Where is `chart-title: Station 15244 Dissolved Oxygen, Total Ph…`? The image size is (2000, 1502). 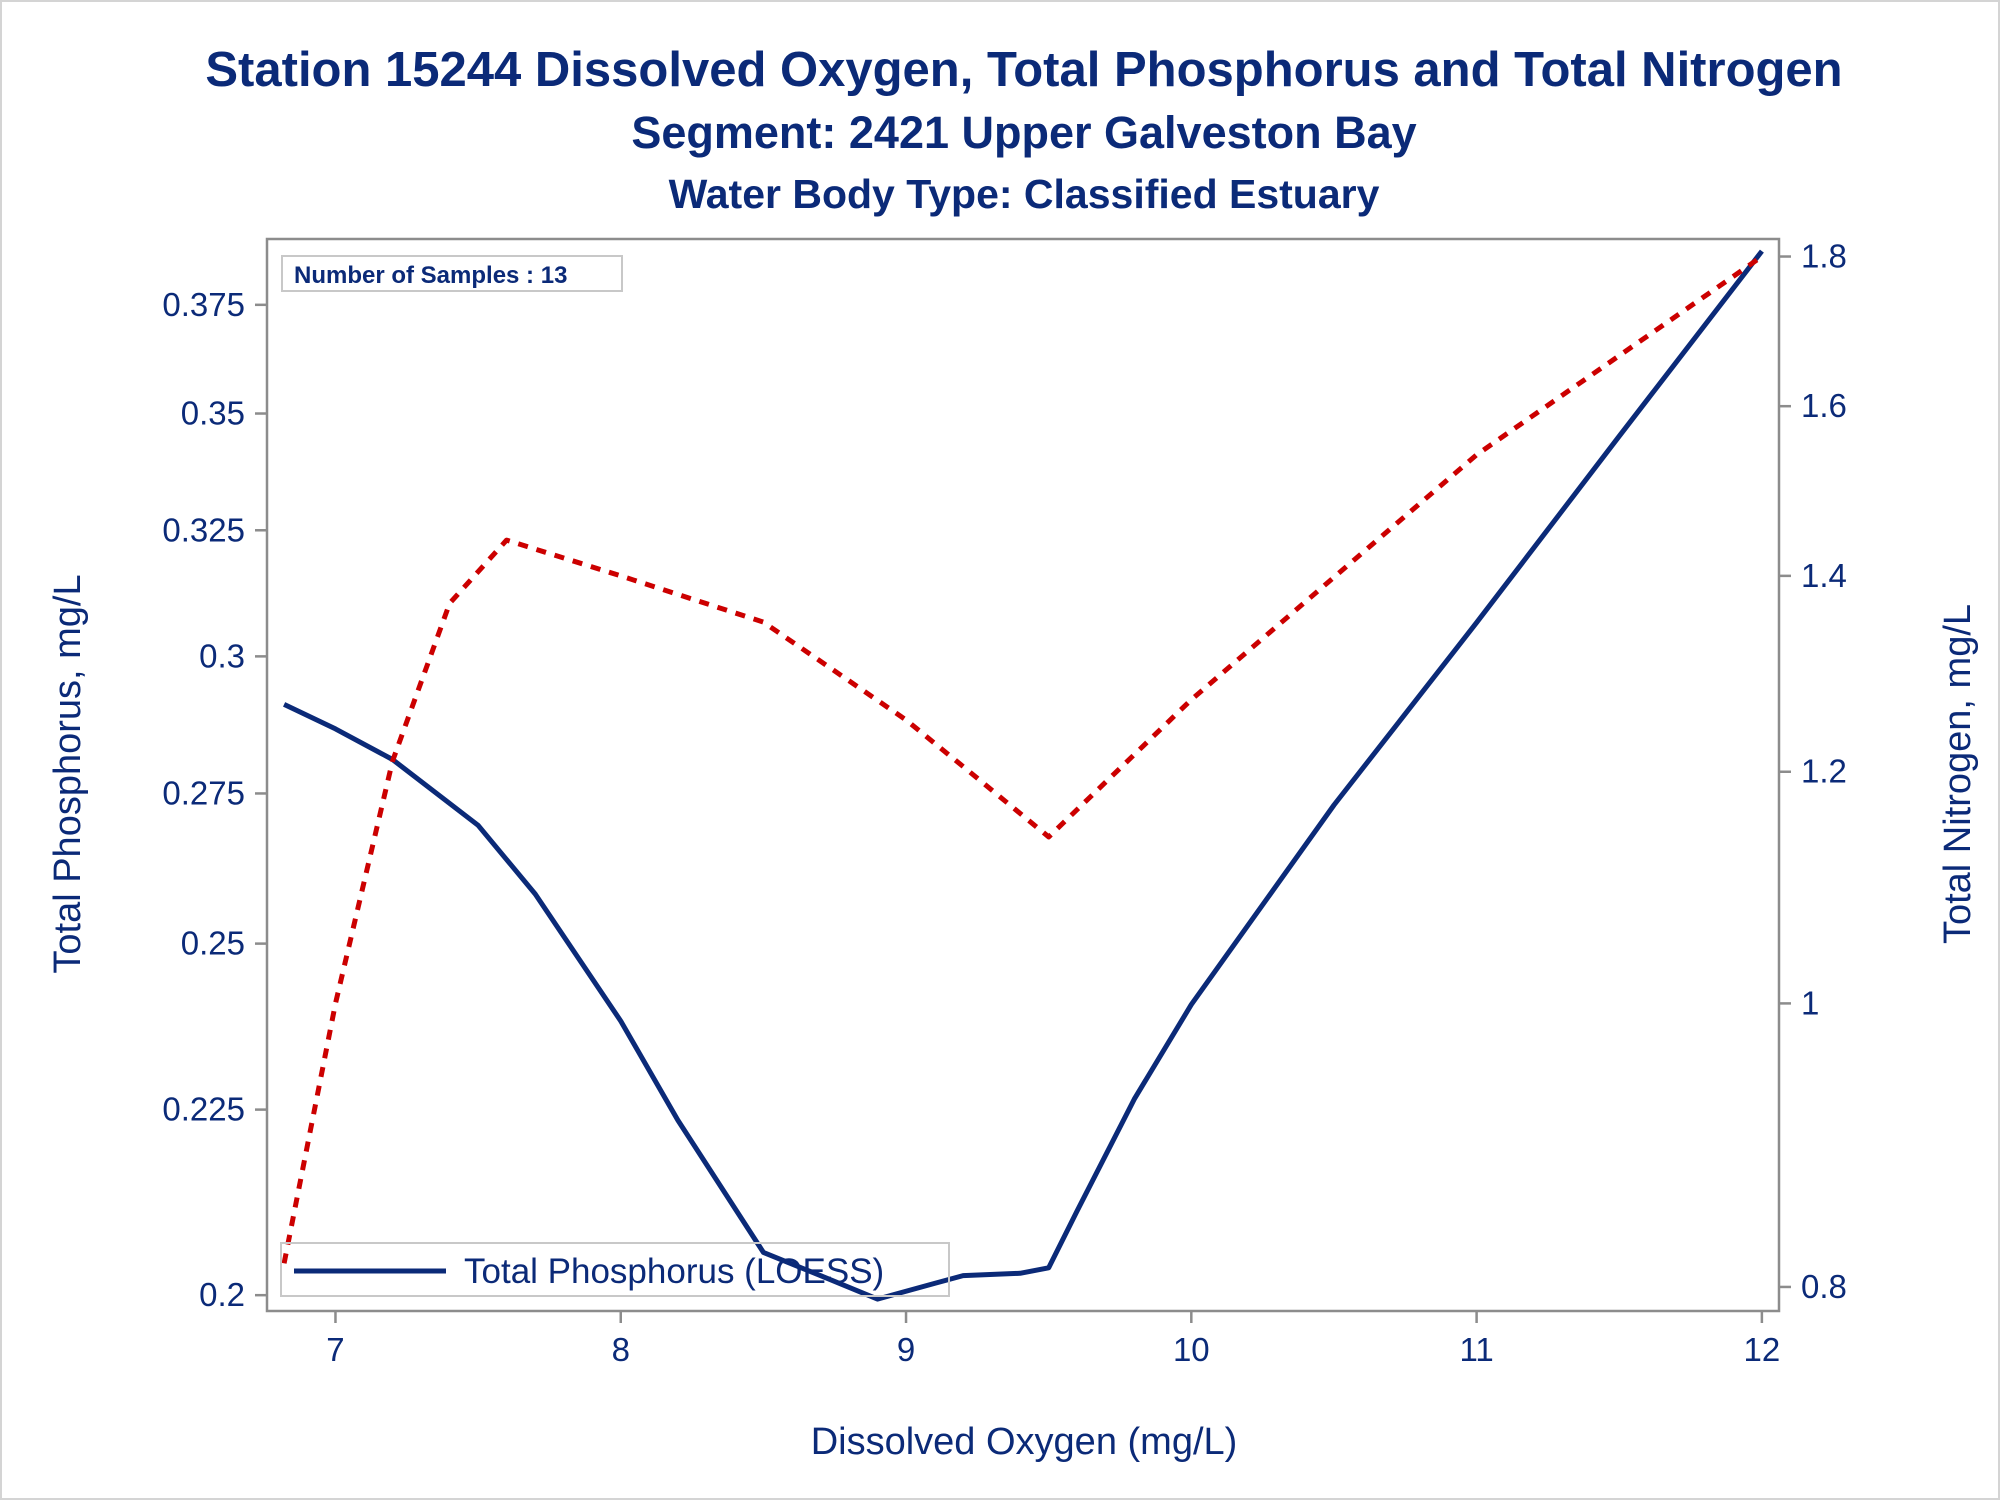 chart-title: Station 15244 Dissolved Oxygen, Total Ph… is located at coordinates (1023, 70).